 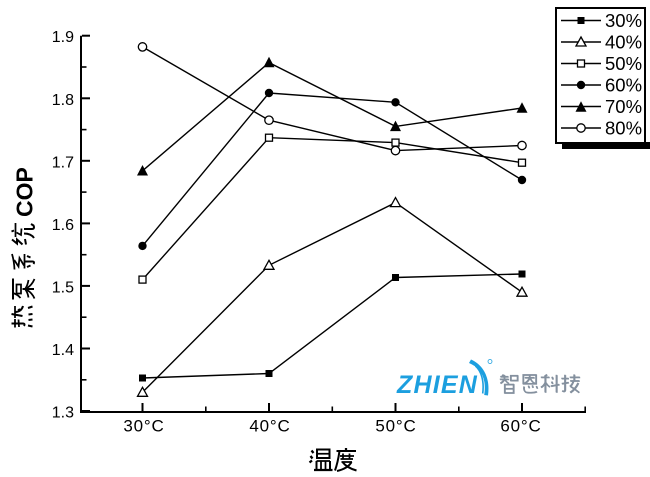 I want to click on svg-text: 30°C, so click(x=143, y=426).